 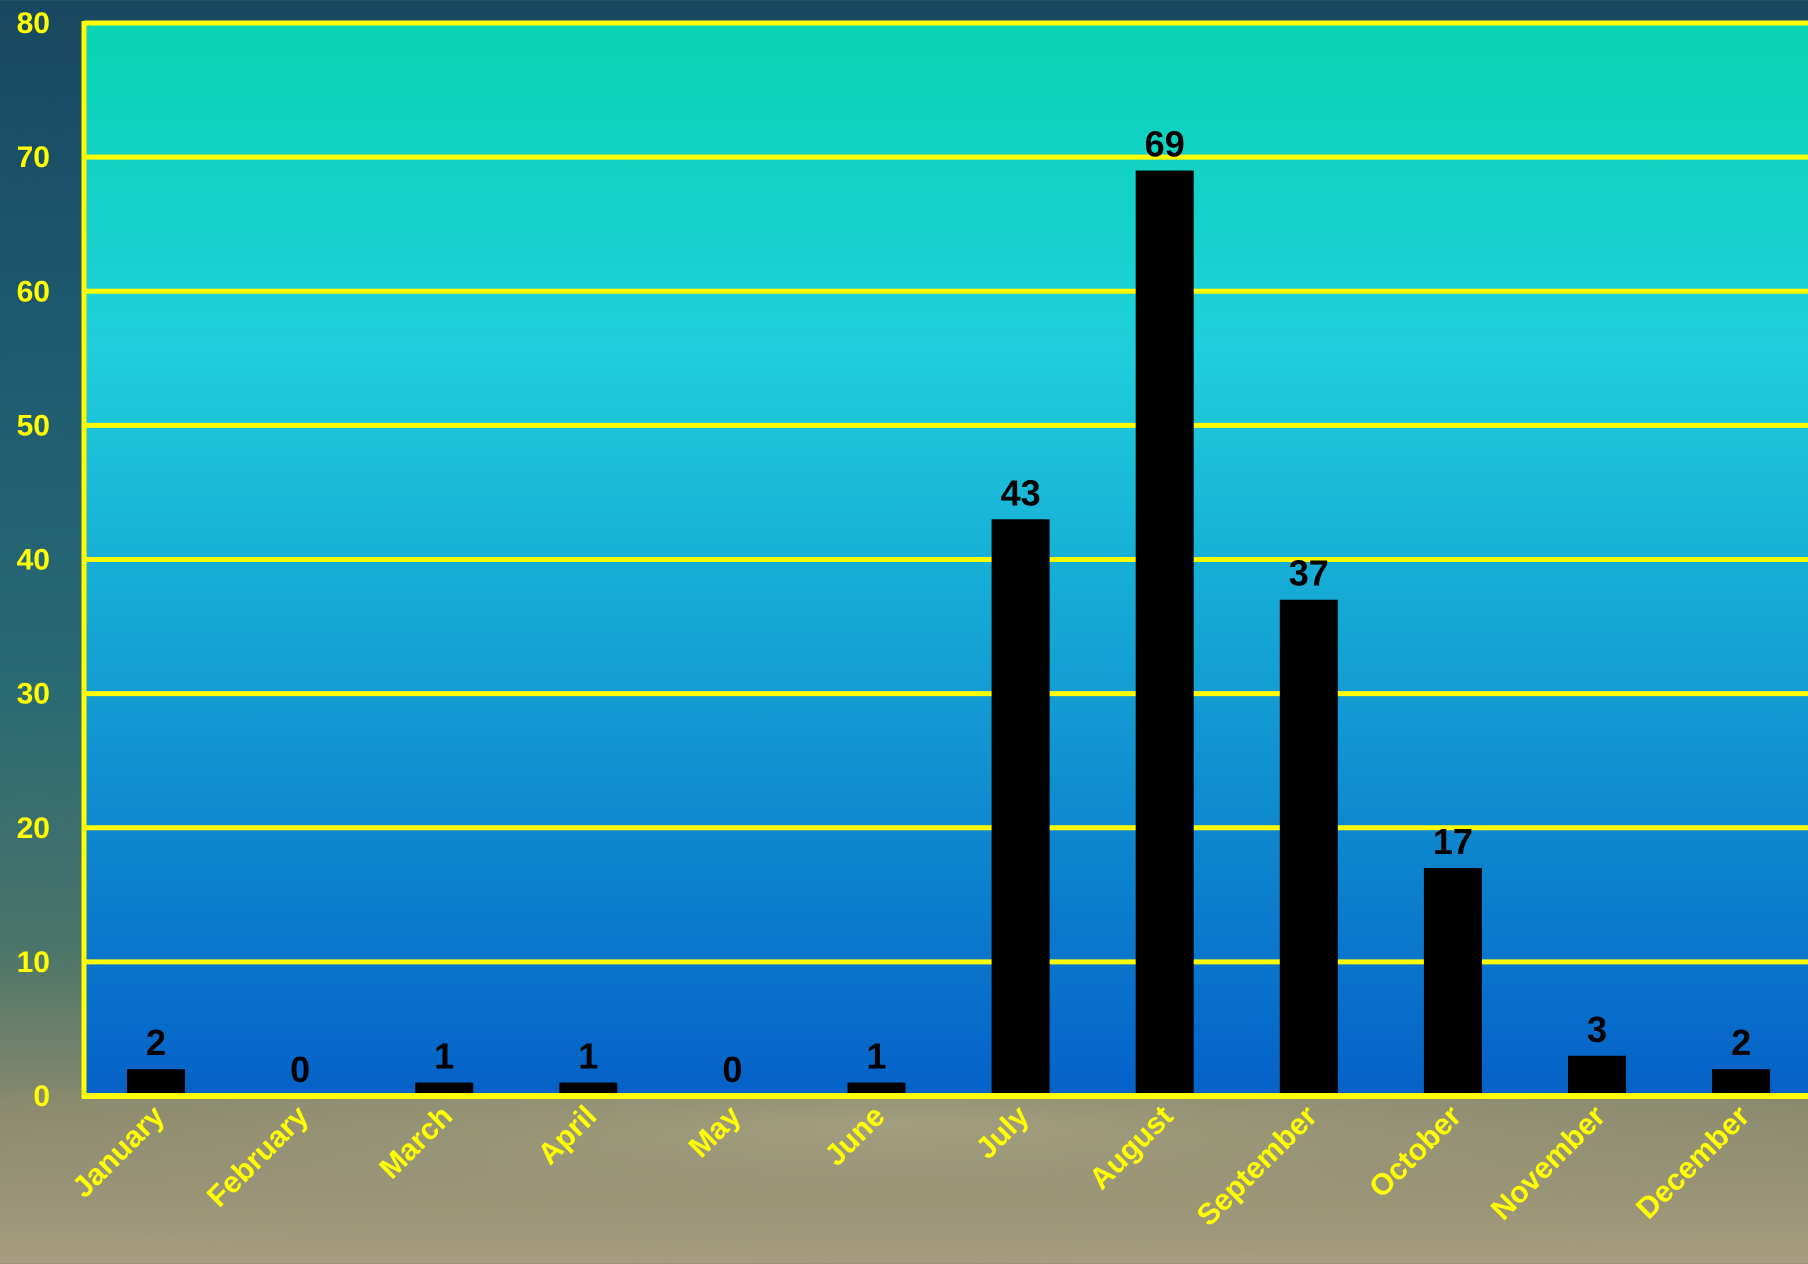 What do you see at coordinates (1741, 1081) in the screenshot?
I see `bar-december` at bounding box center [1741, 1081].